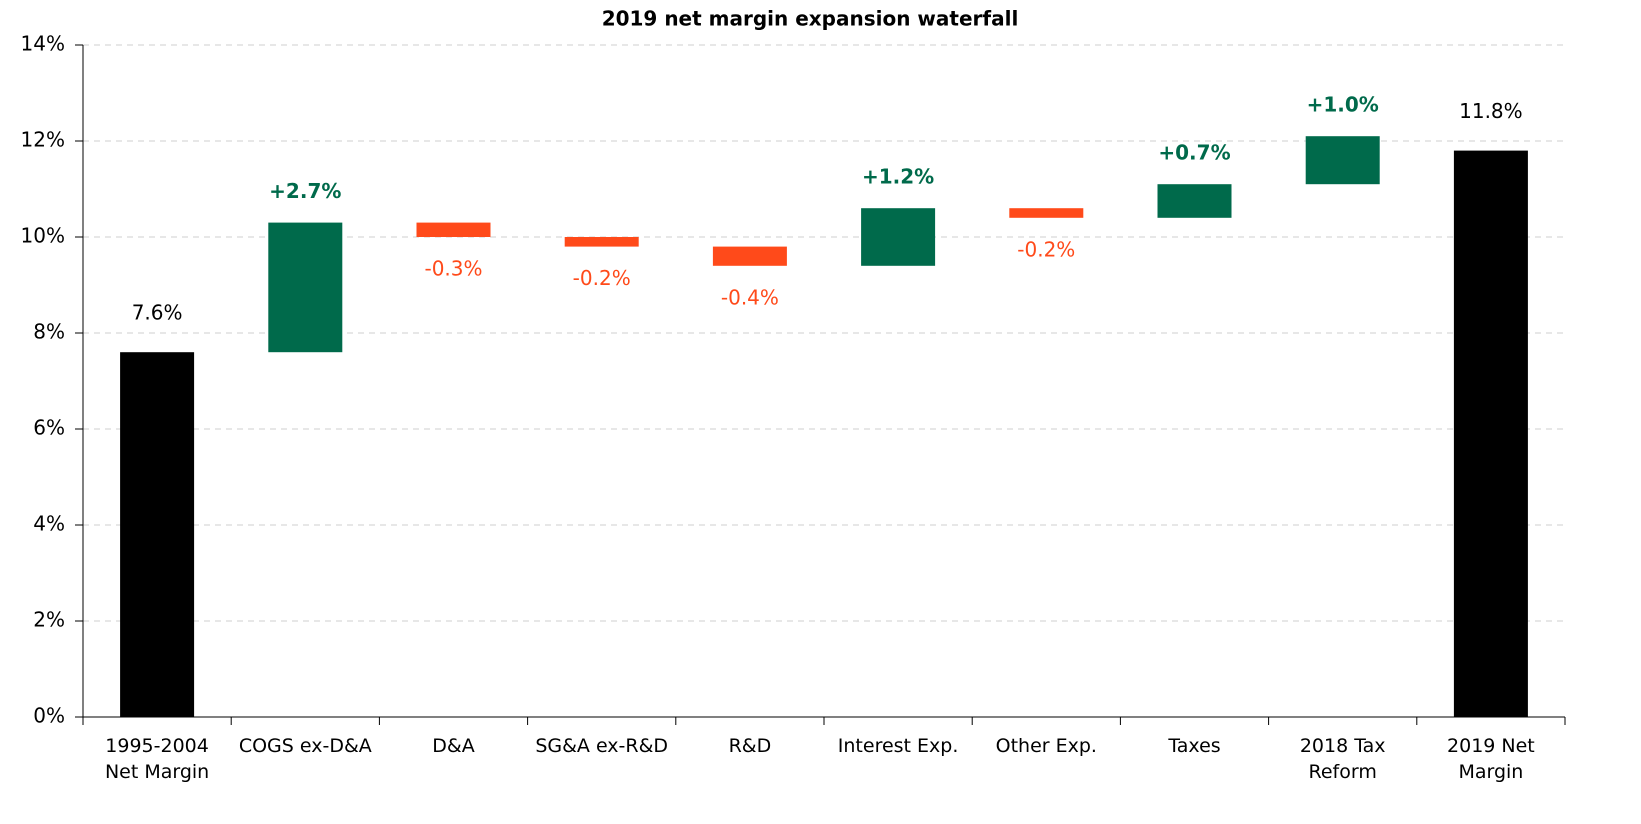 The image size is (1641, 824). Describe the element at coordinates (49, 524) in the screenshot. I see `y-tick-label: 4%` at that location.